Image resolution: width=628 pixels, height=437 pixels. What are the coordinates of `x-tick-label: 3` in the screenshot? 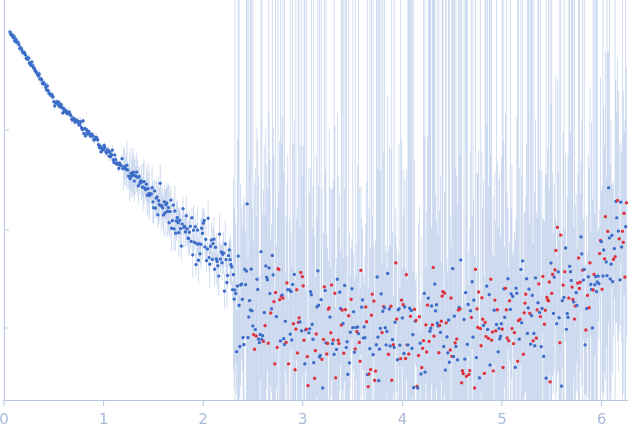 It's located at (303, 419).